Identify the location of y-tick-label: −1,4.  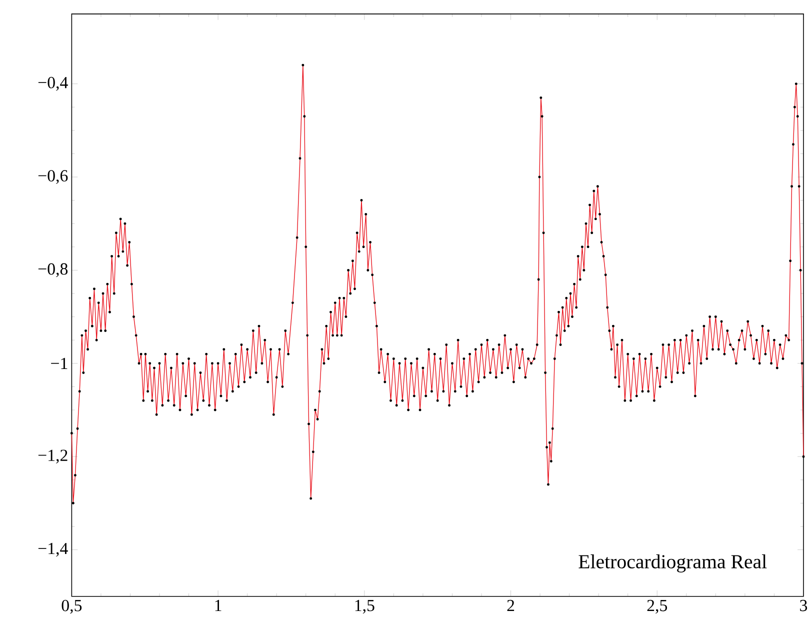
(53, 549).